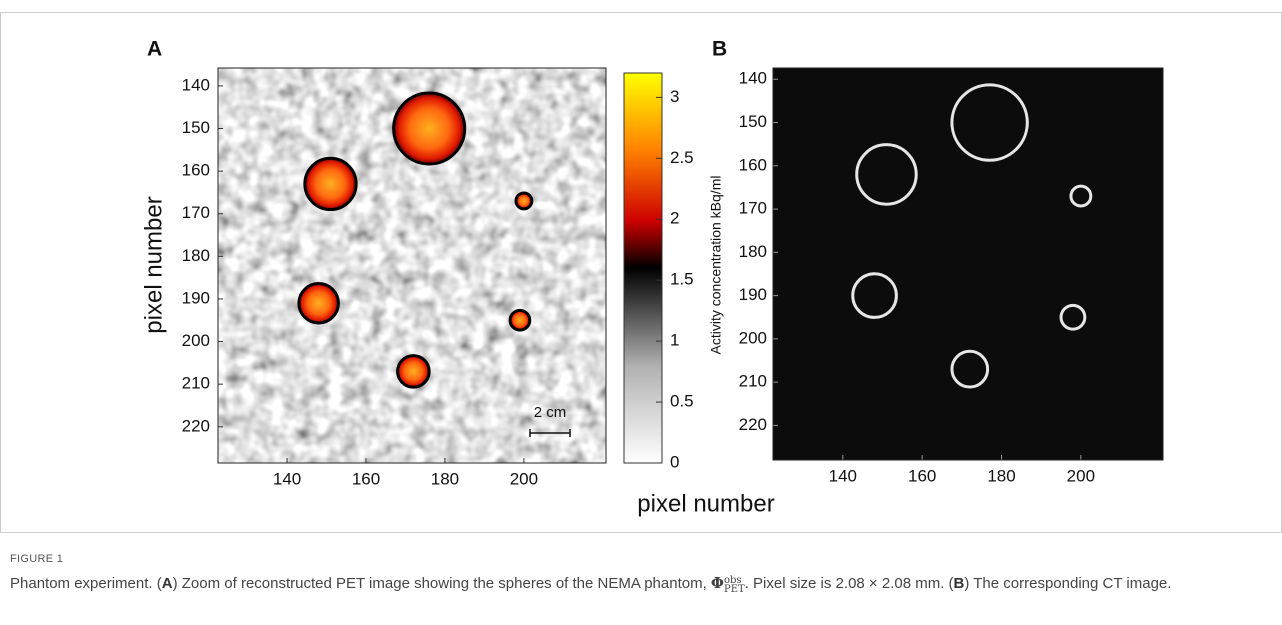 This screenshot has width=1282, height=625. Describe the element at coordinates (167, 583) in the screenshot. I see `caption-ref: A` at that location.